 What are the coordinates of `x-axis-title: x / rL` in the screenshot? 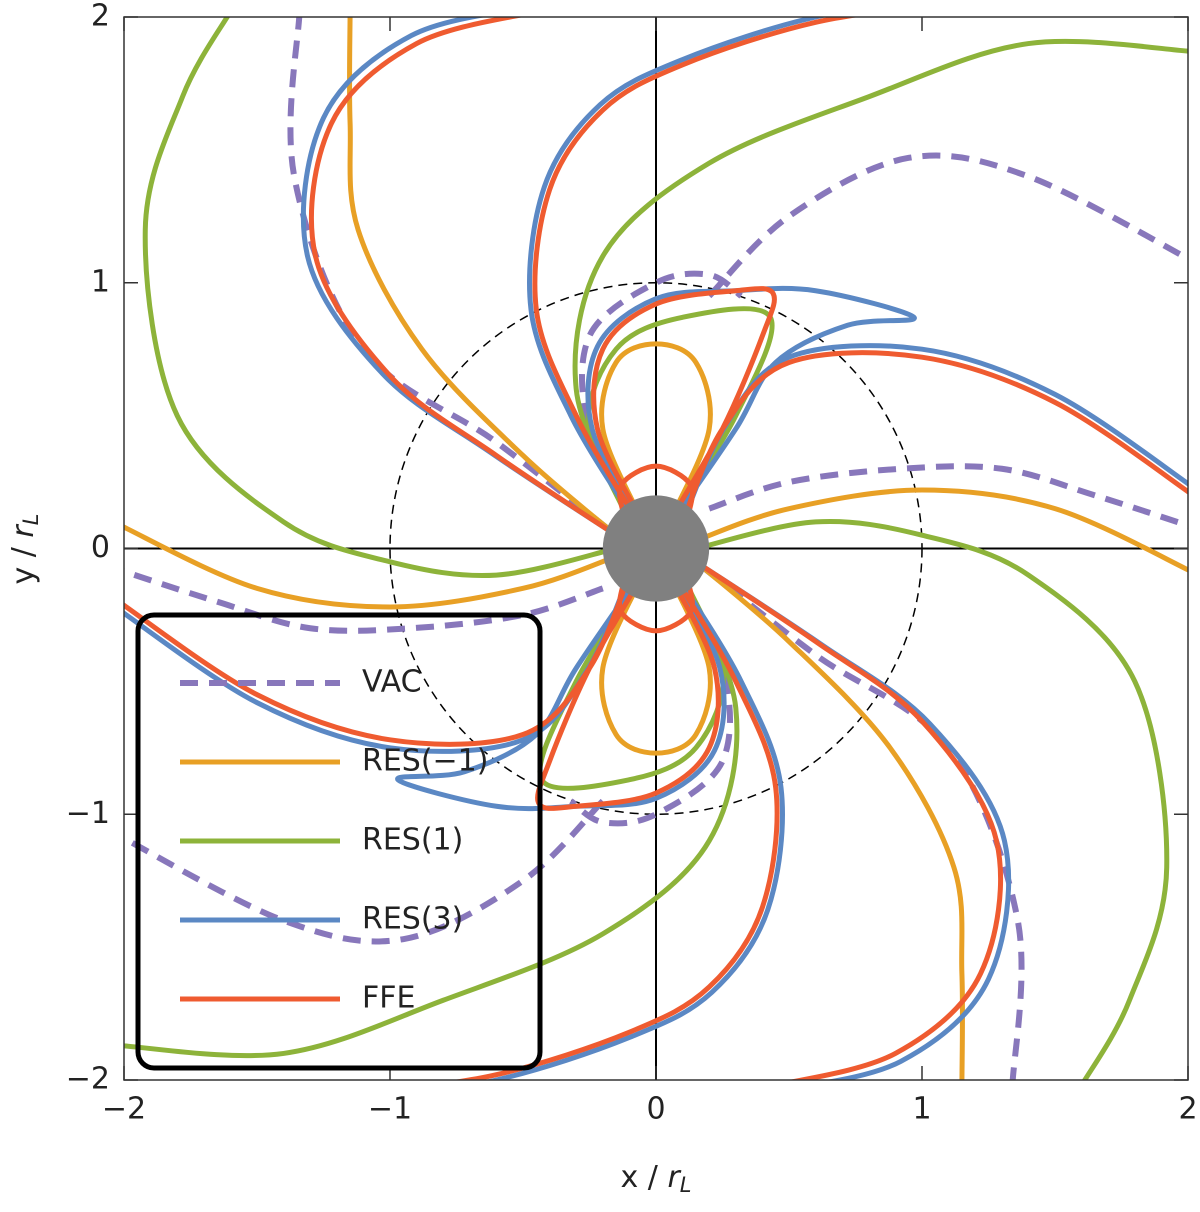 It's located at (656, 1179).